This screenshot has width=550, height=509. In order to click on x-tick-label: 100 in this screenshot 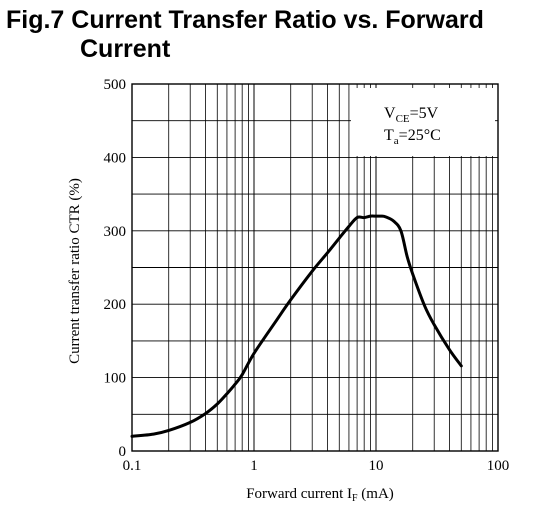, I will do `click(498, 466)`.